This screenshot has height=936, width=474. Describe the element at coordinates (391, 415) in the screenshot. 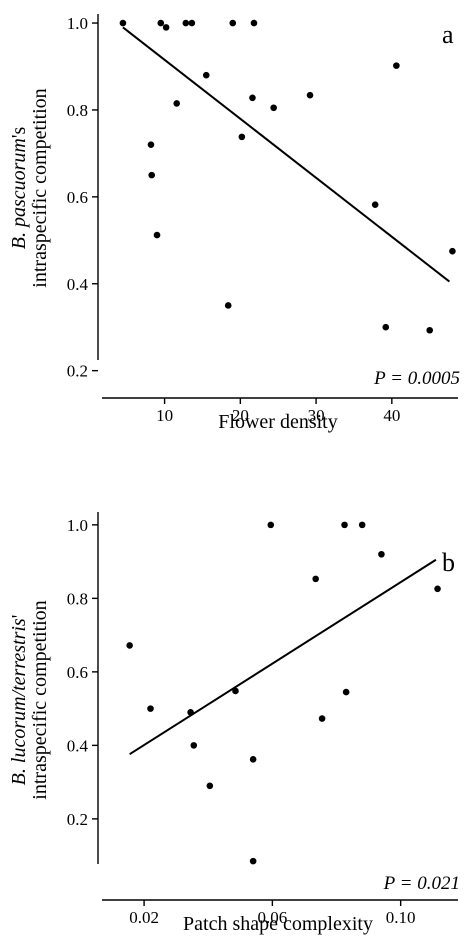

I see `panel-a-x-tick-label: 40` at that location.